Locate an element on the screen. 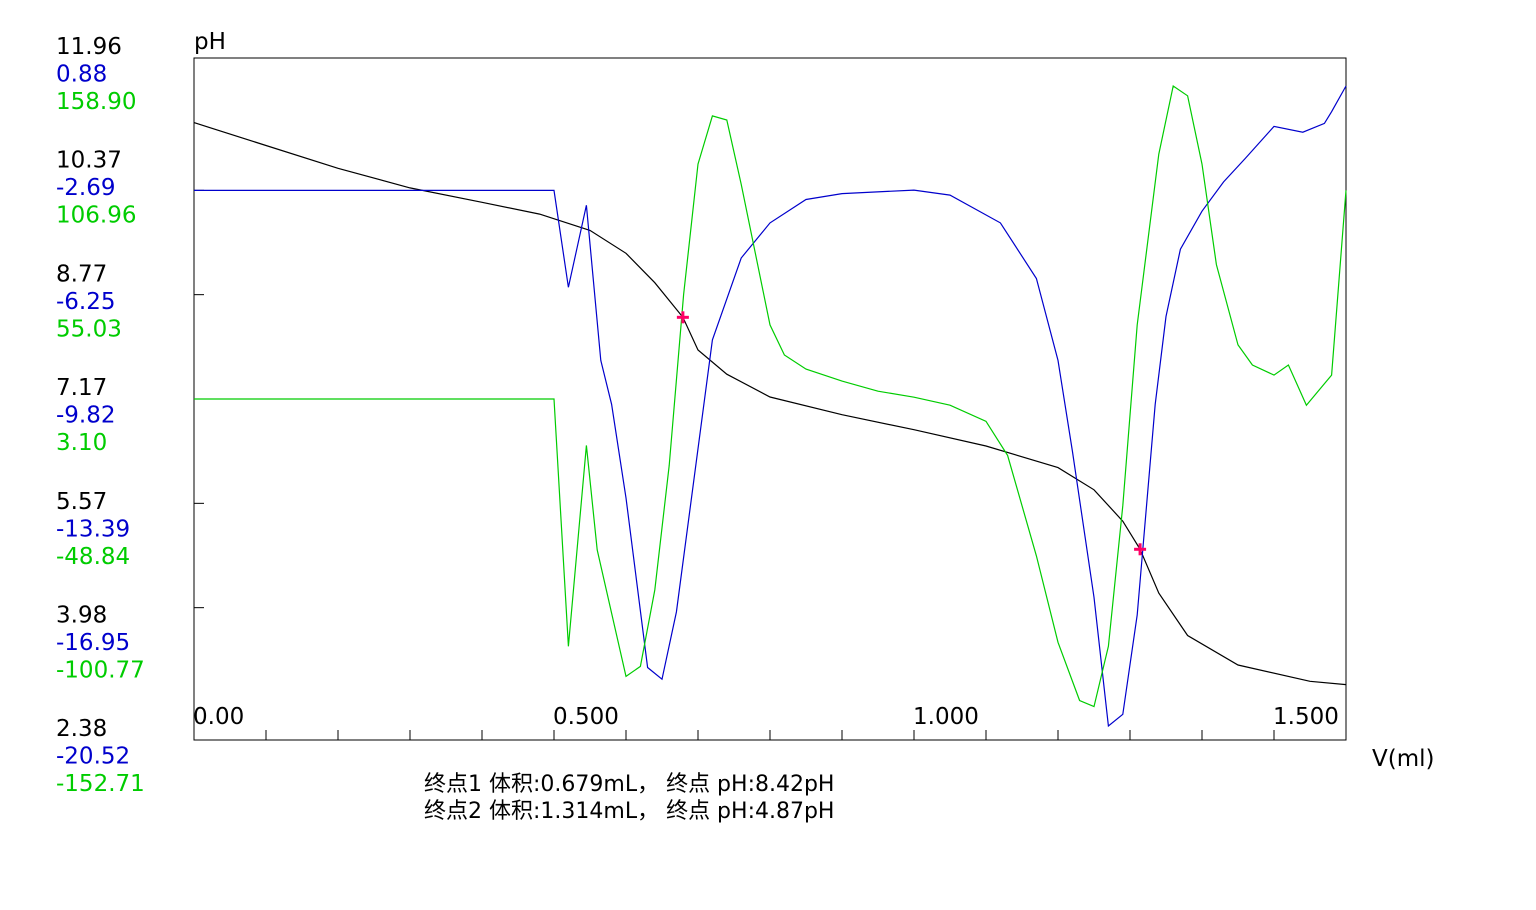 This screenshot has height=910, width=1536. y-tick-label-blue: -9.82 is located at coordinates (86, 416).